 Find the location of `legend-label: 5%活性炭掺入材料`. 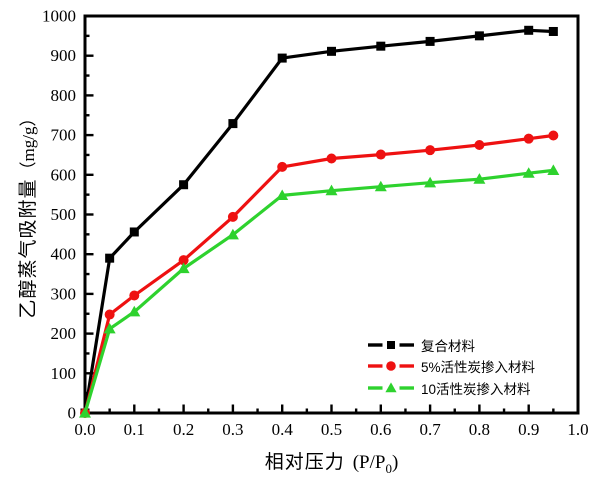

legend-label: 5%活性炭掺入材料 is located at coordinates (478, 368).